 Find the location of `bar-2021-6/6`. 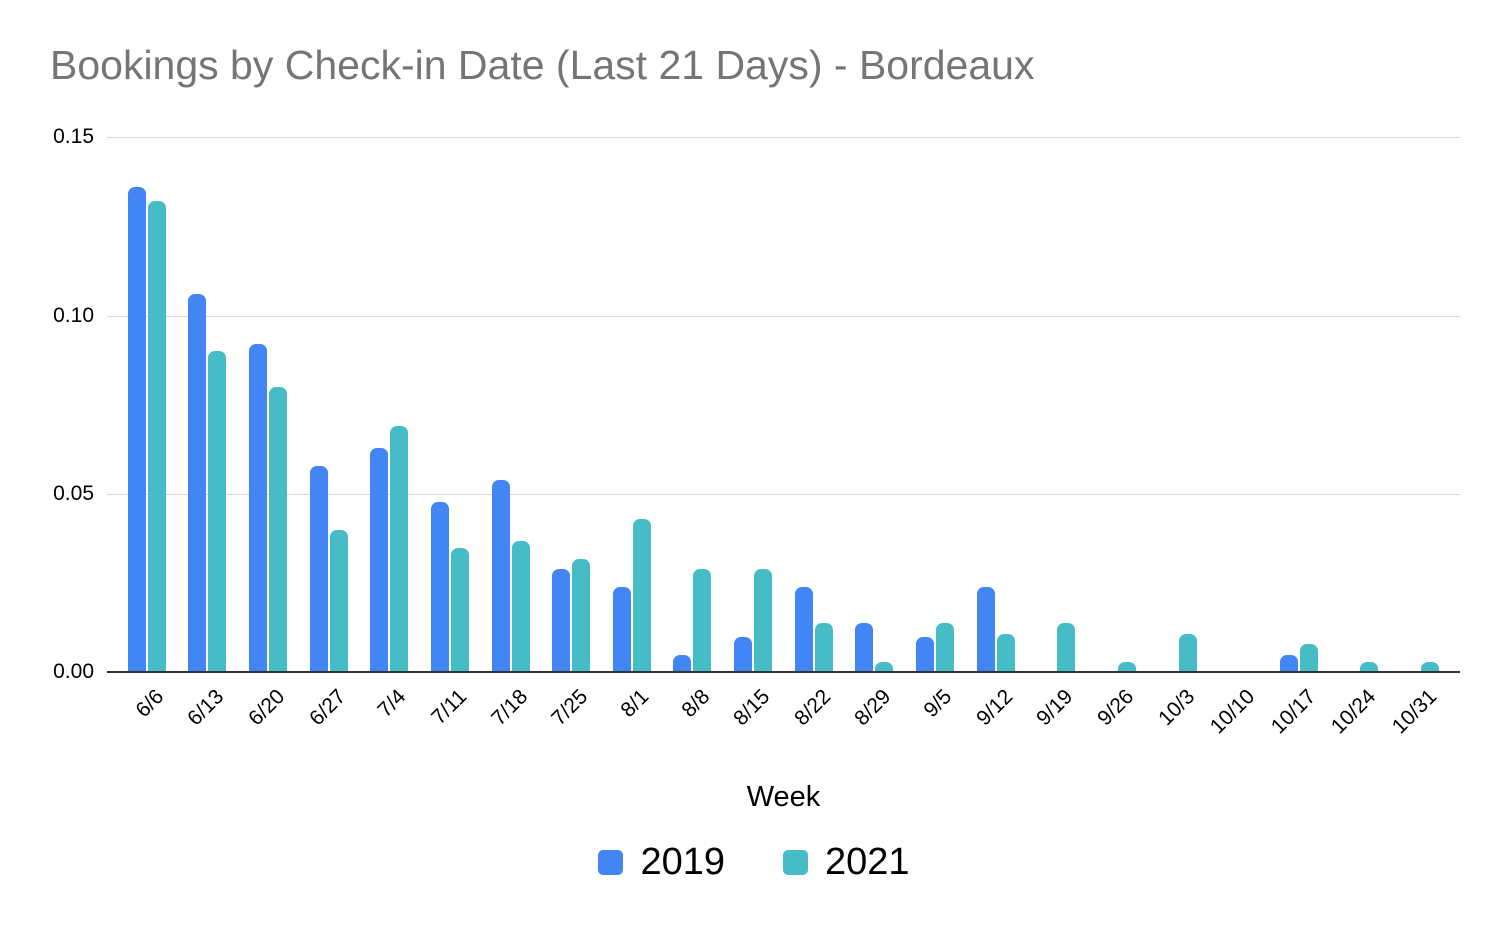

bar-2021-6/6 is located at coordinates (156, 437).